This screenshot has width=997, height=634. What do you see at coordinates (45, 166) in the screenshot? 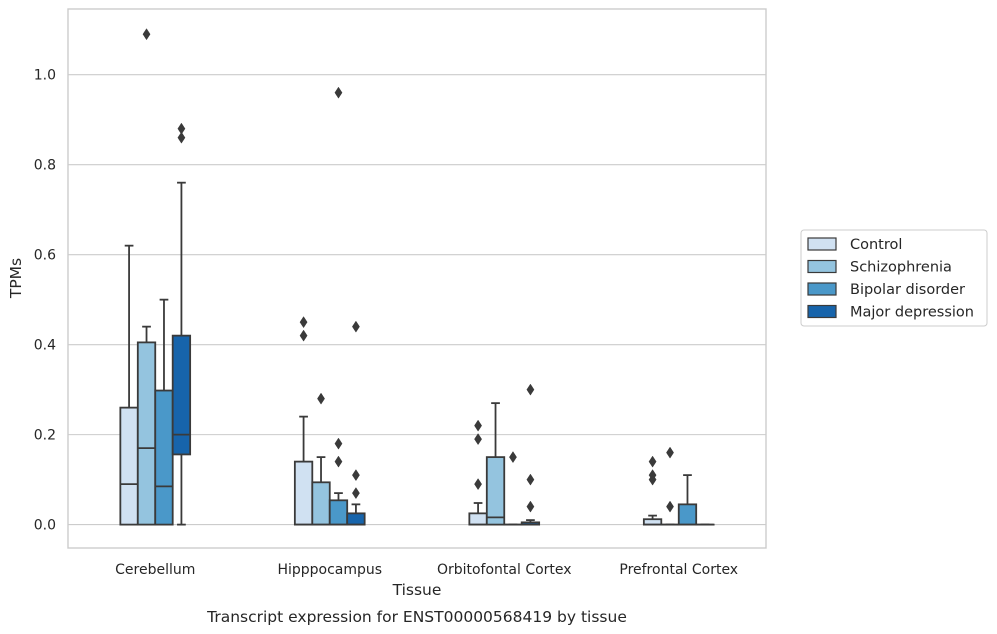
I see `y-tick-label: 0.8` at bounding box center [45, 166].